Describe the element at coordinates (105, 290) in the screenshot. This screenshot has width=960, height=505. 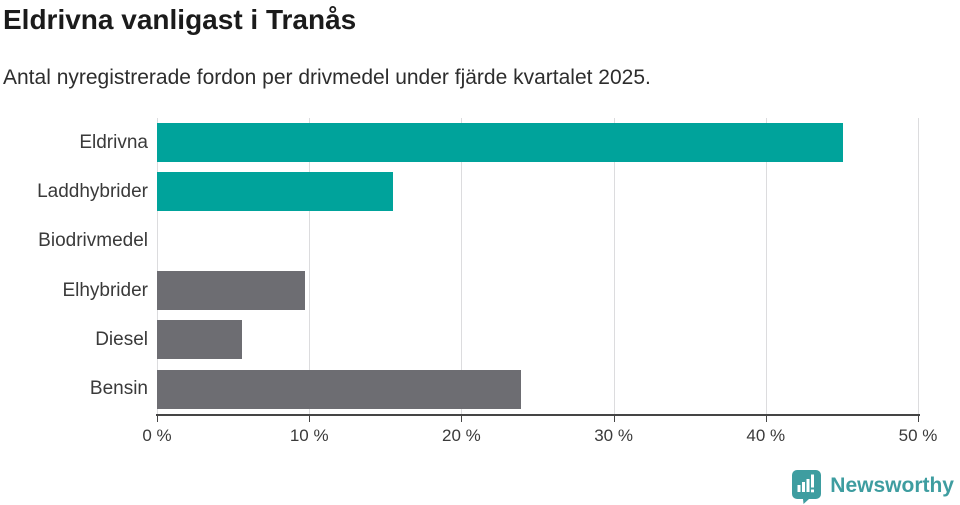
I see `category-label: Elhybrider` at that location.